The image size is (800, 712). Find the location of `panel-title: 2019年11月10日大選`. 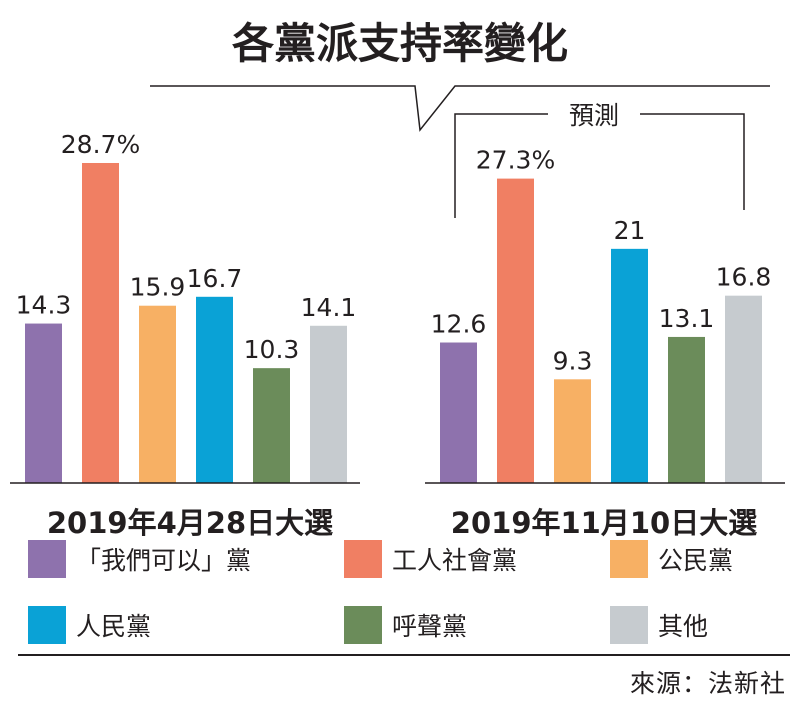

panel-title: 2019年11月10日大選 is located at coordinates (604, 523).